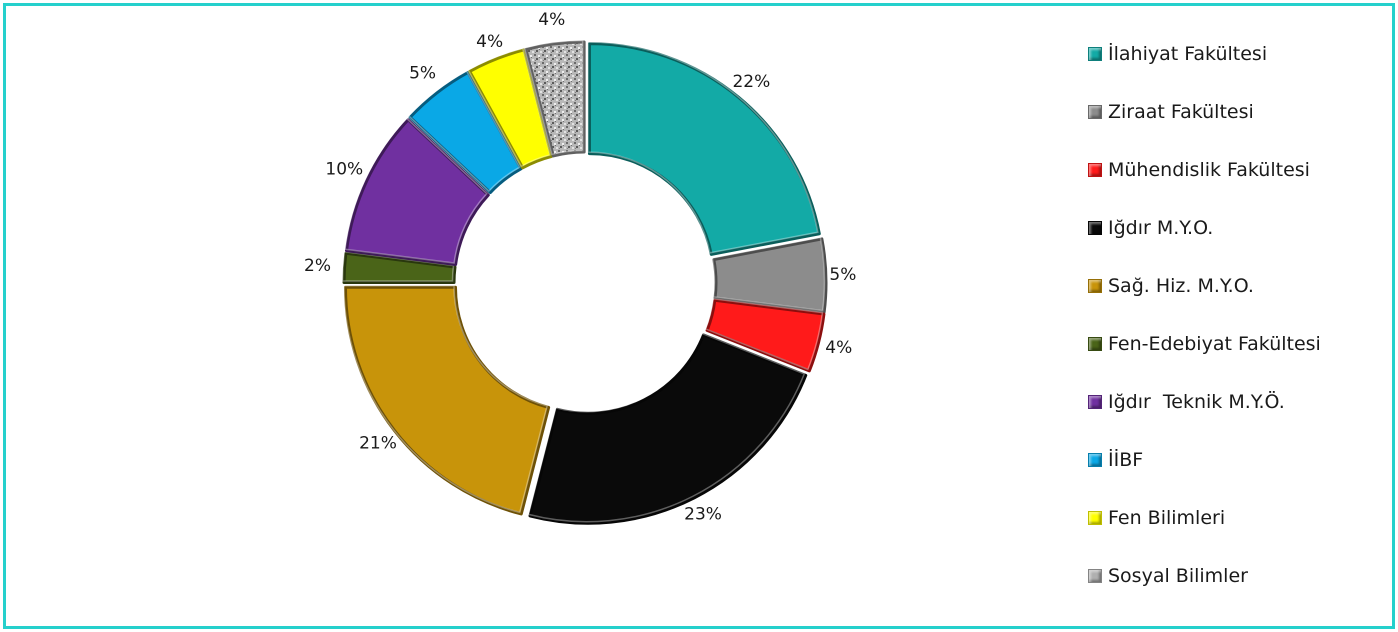 The width and height of the screenshot is (1398, 632). I want to click on slice-fen-bilimleri-bevel, so click(509, 107).